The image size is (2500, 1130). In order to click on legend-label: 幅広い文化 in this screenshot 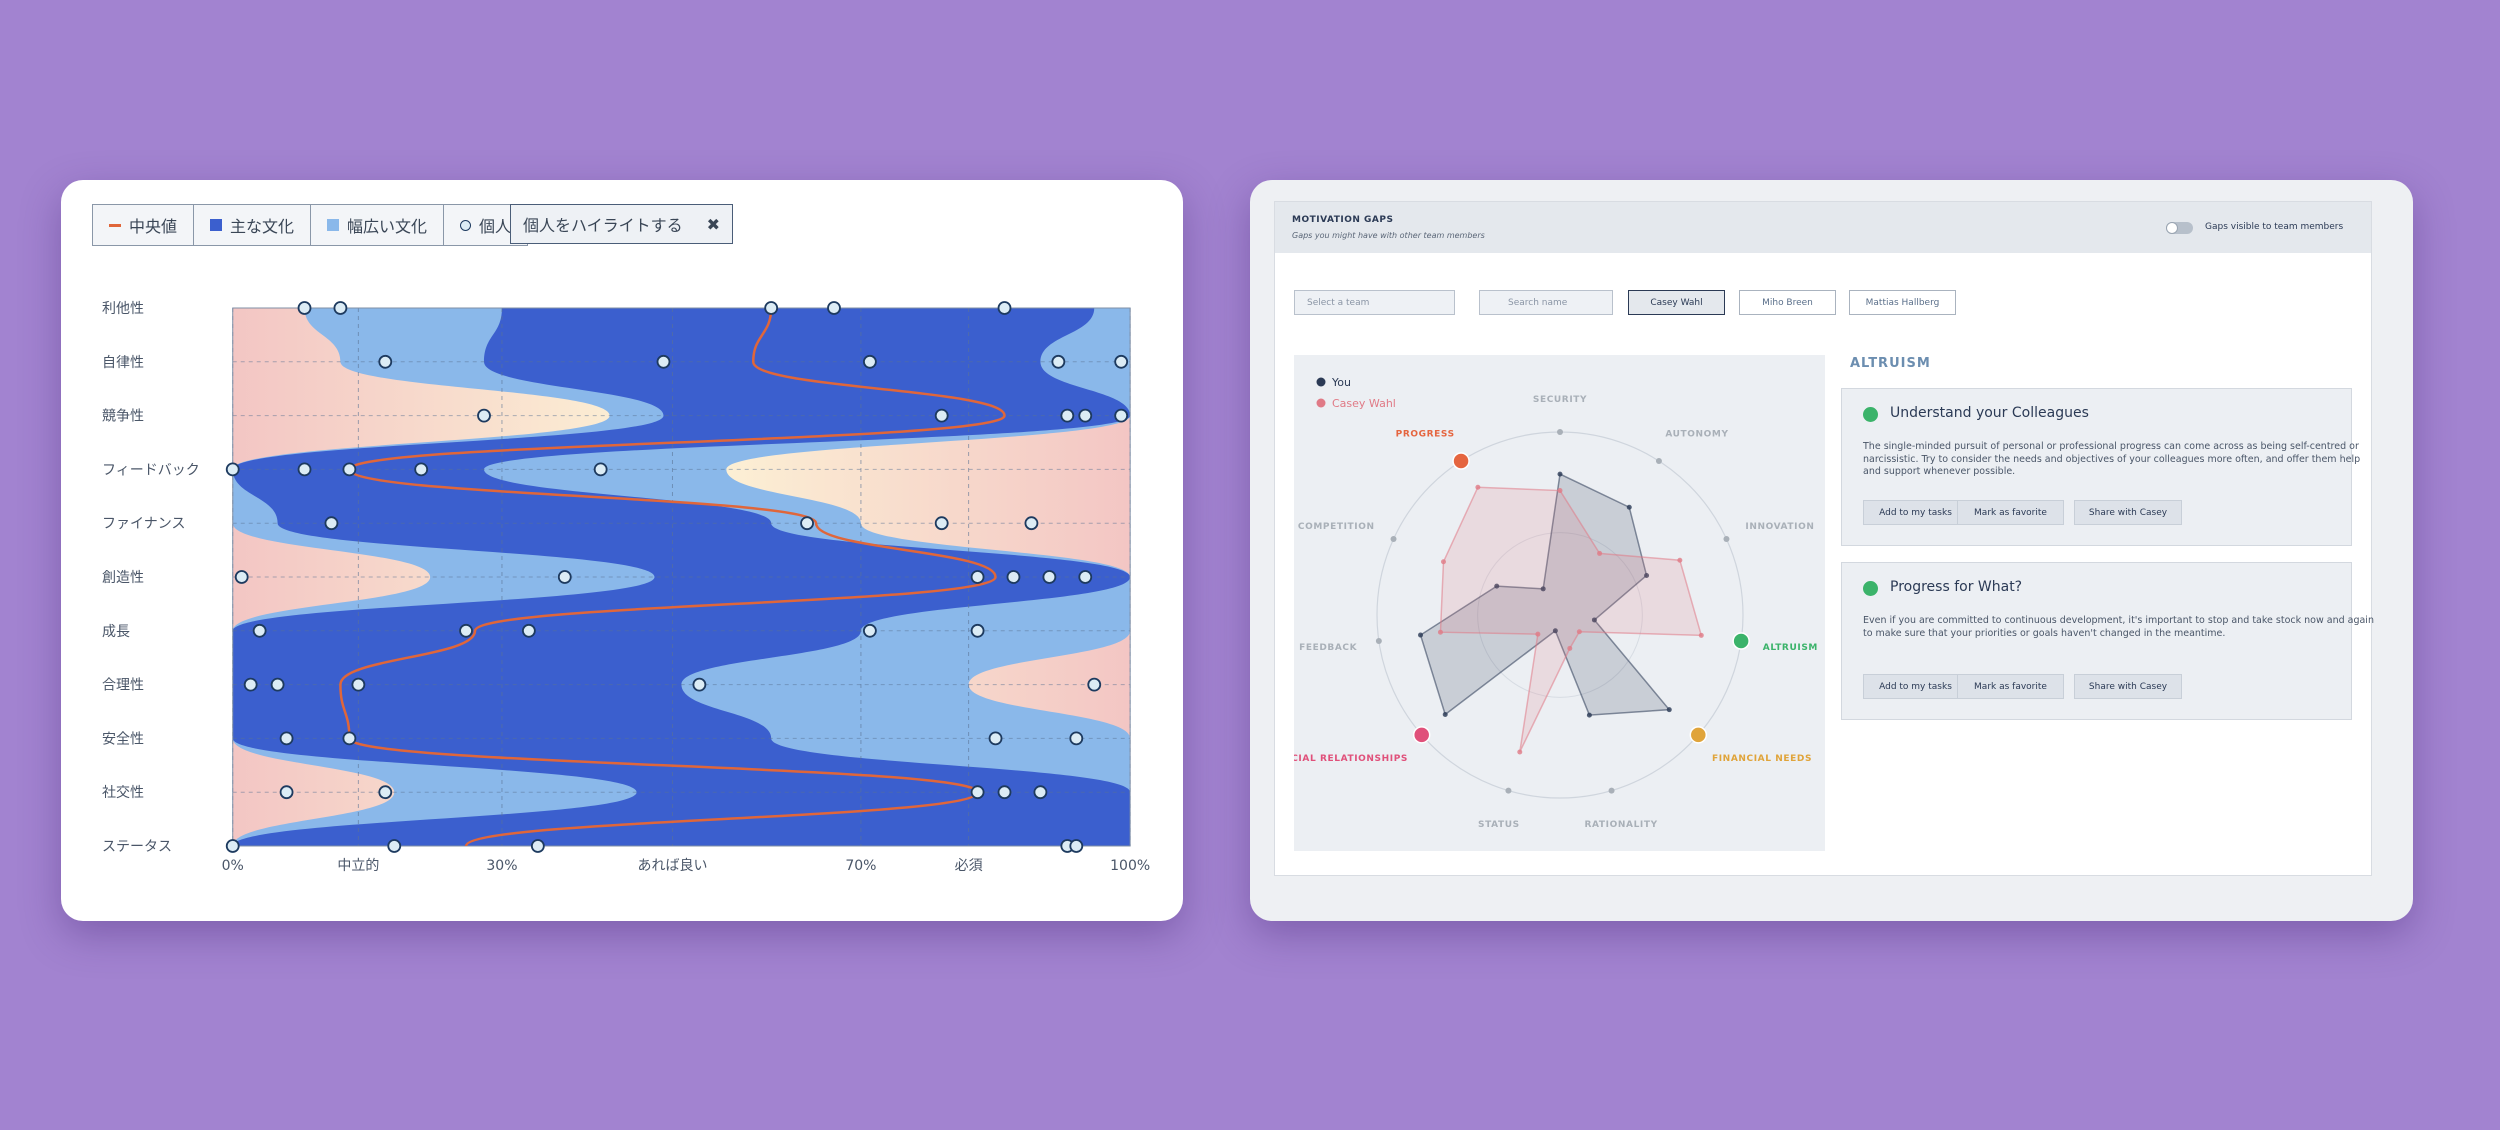, I will do `click(387, 226)`.